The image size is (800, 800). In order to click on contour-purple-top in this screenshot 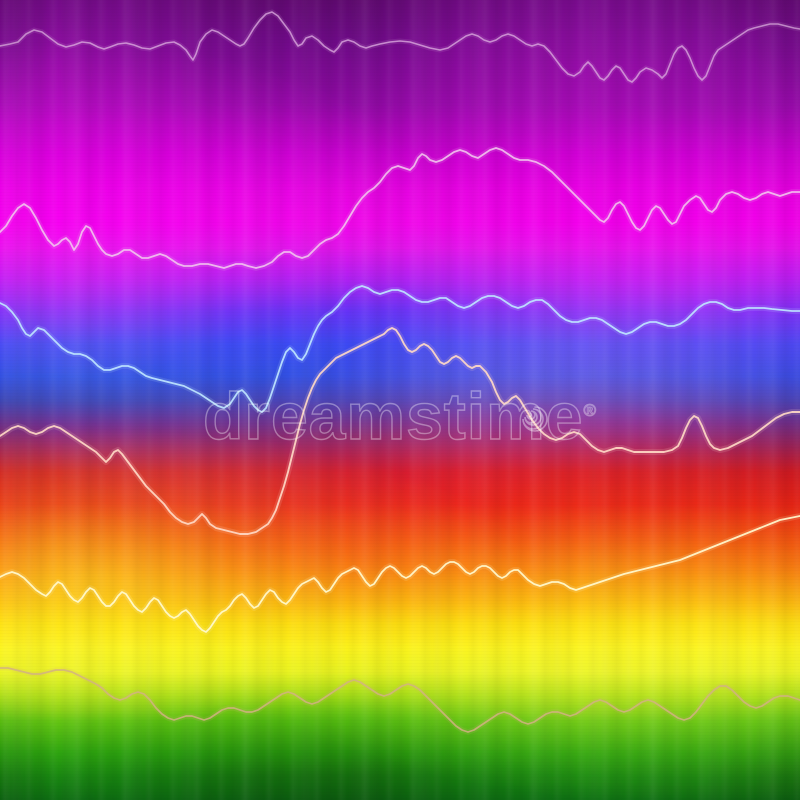, I will do `click(400, 47)`.